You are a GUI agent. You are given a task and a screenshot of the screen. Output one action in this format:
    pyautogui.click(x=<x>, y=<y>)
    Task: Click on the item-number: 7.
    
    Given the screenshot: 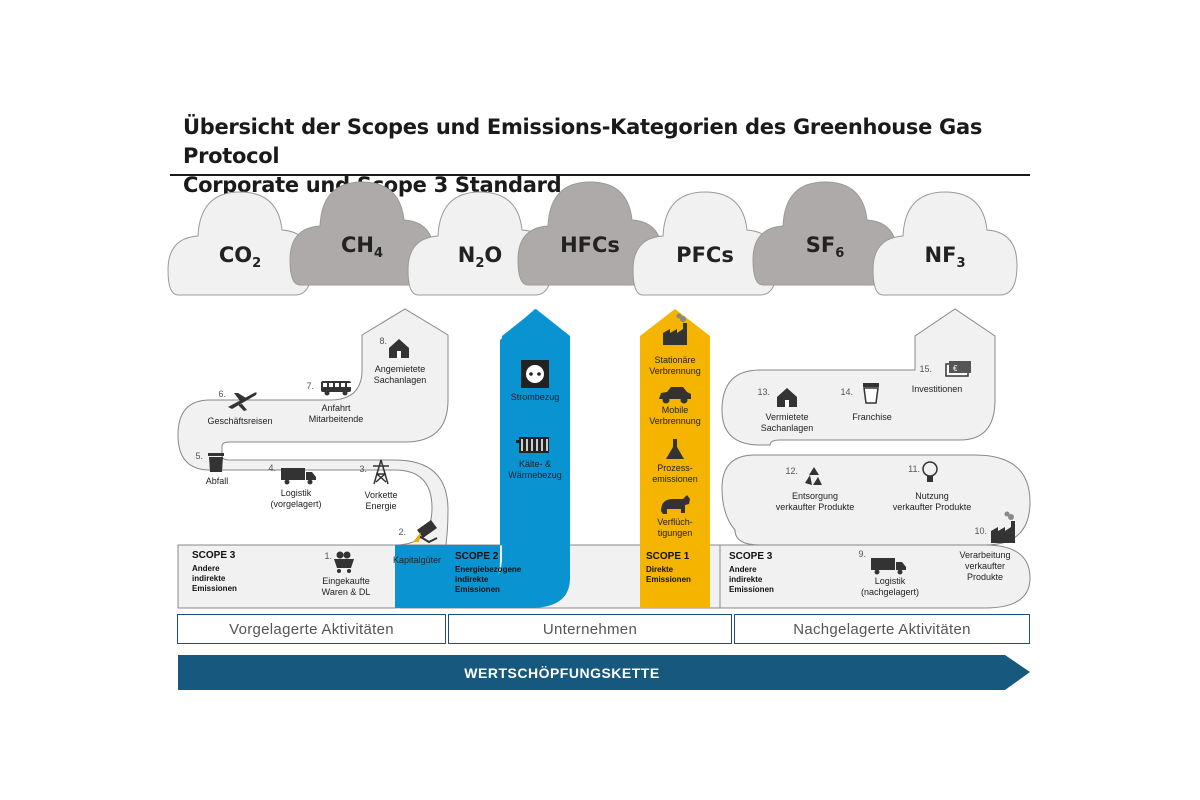 What is the action you would take?
    pyautogui.click(x=310, y=386)
    